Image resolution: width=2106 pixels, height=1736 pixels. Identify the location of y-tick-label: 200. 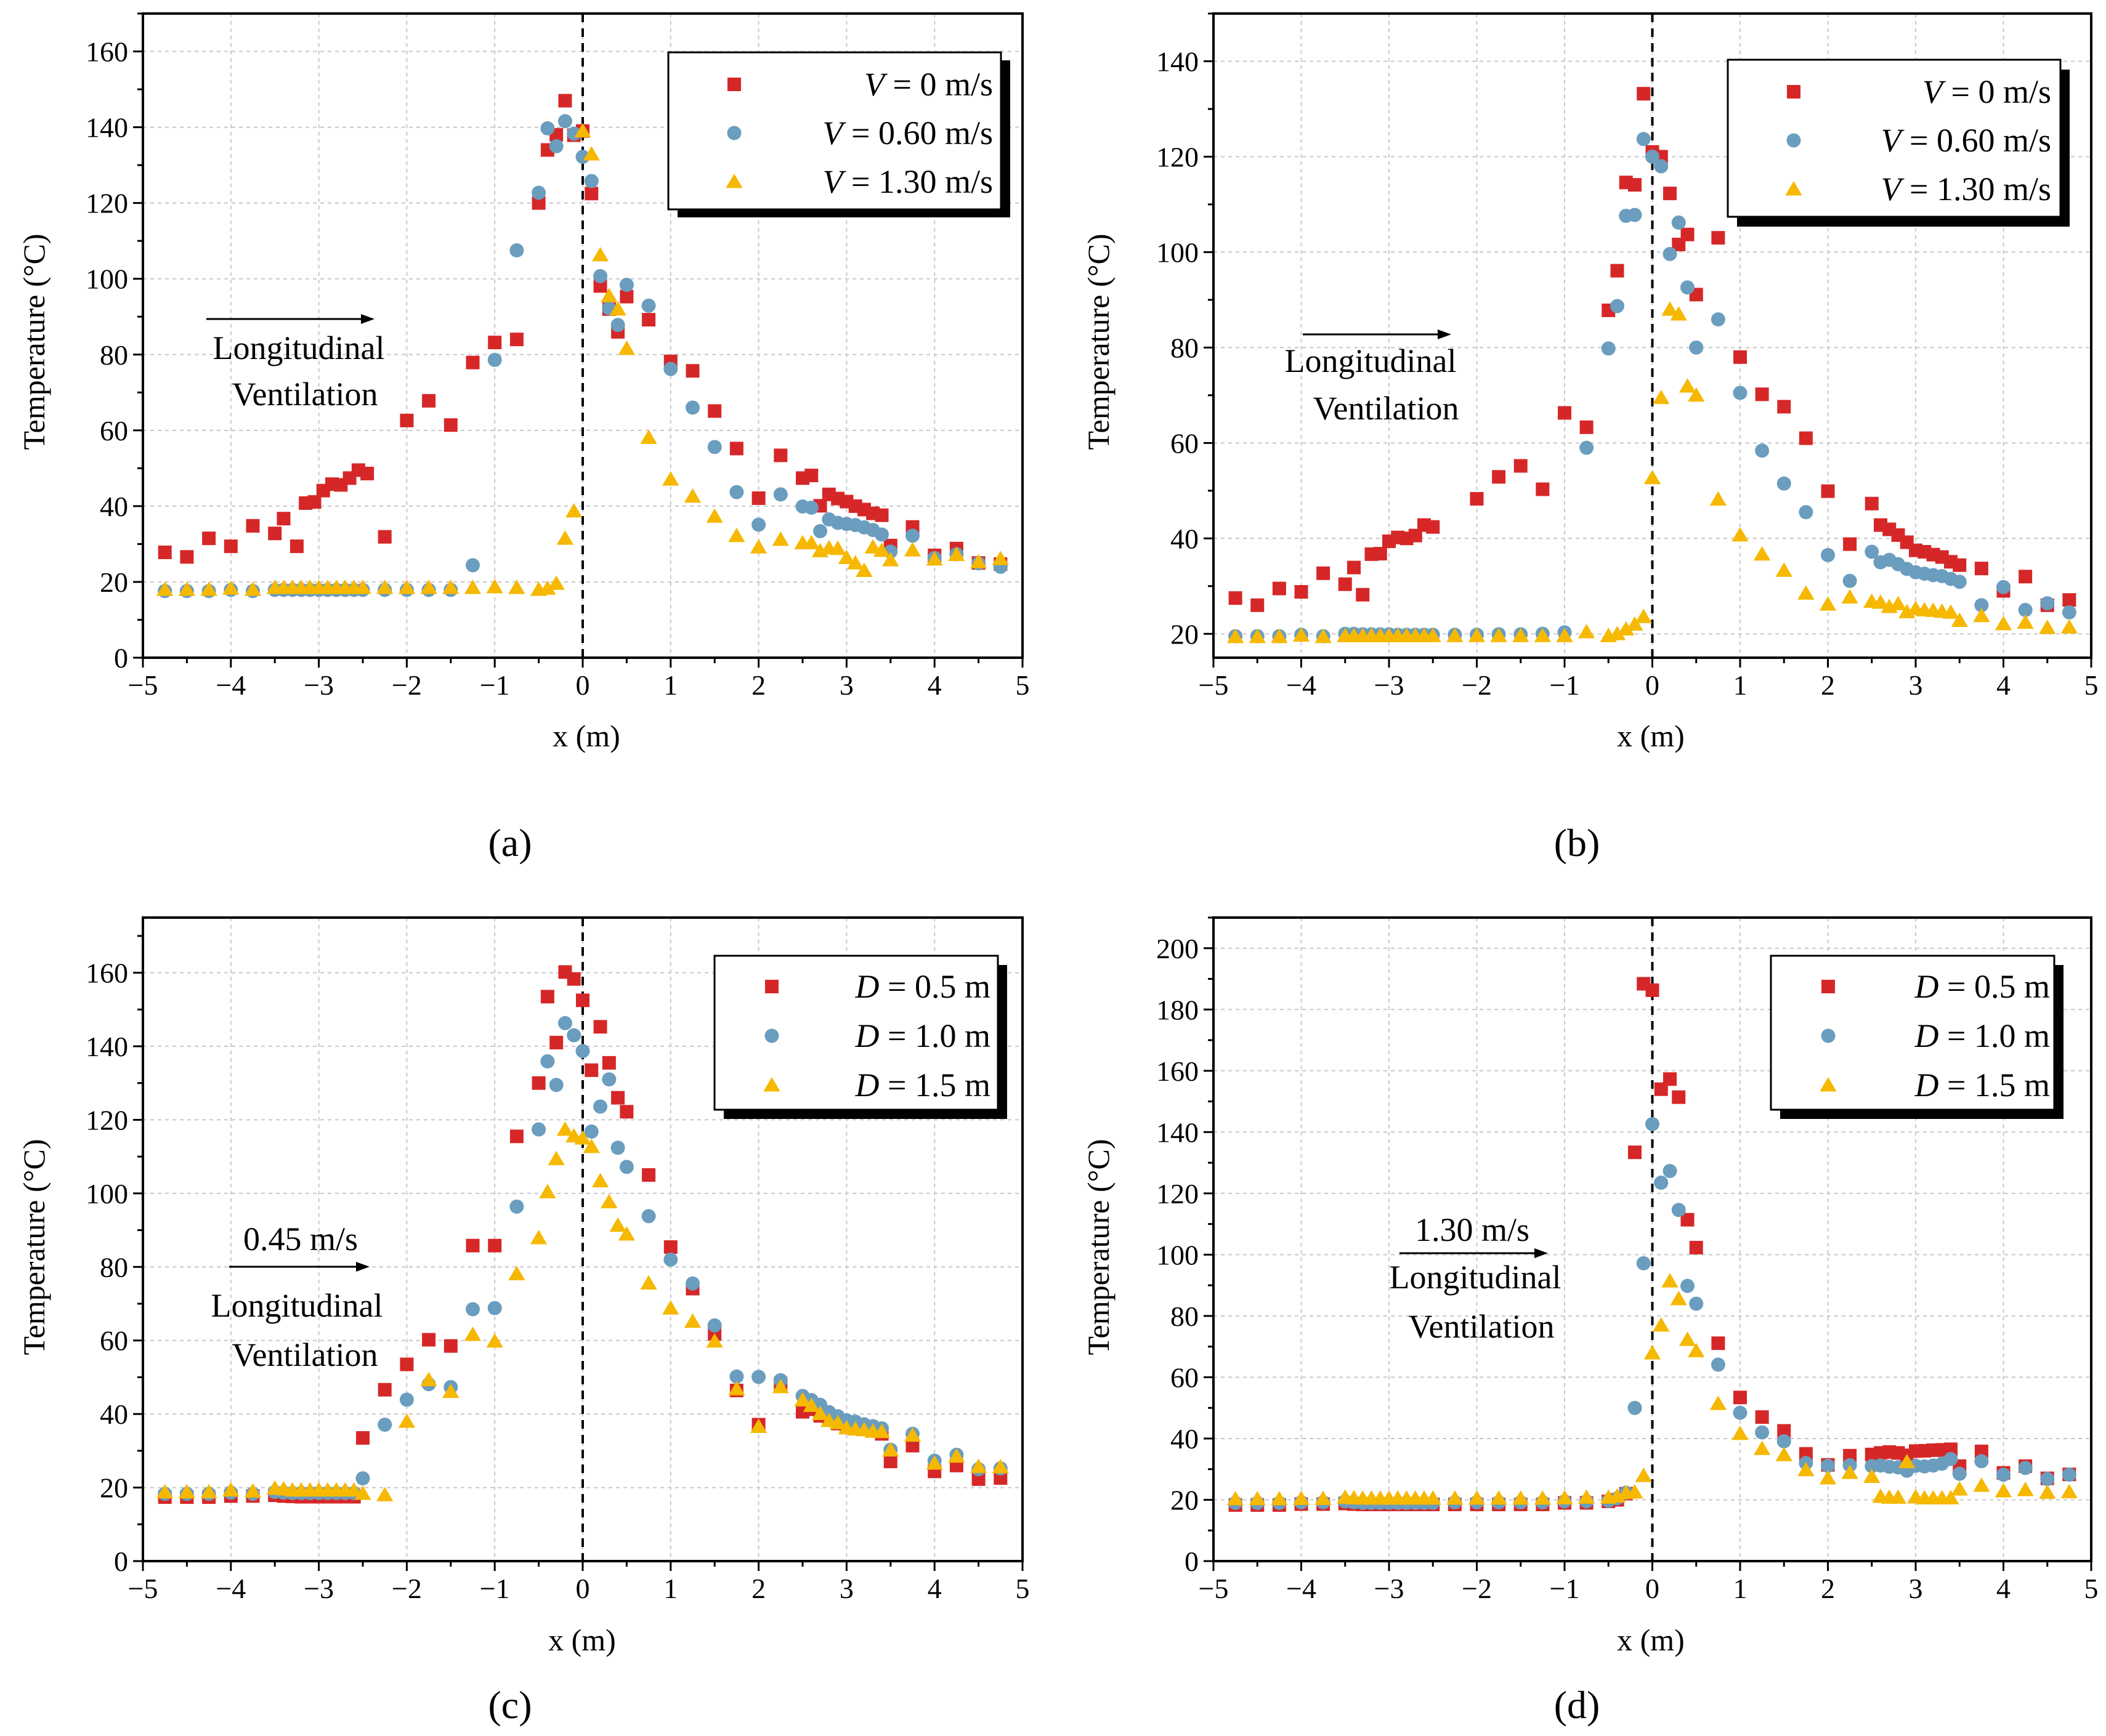
(1178, 948).